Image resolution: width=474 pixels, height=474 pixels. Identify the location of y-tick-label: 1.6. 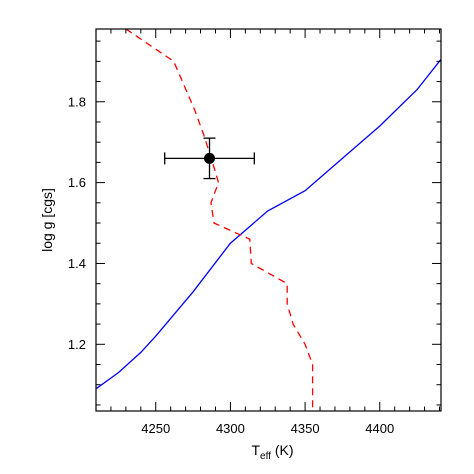
(77, 182).